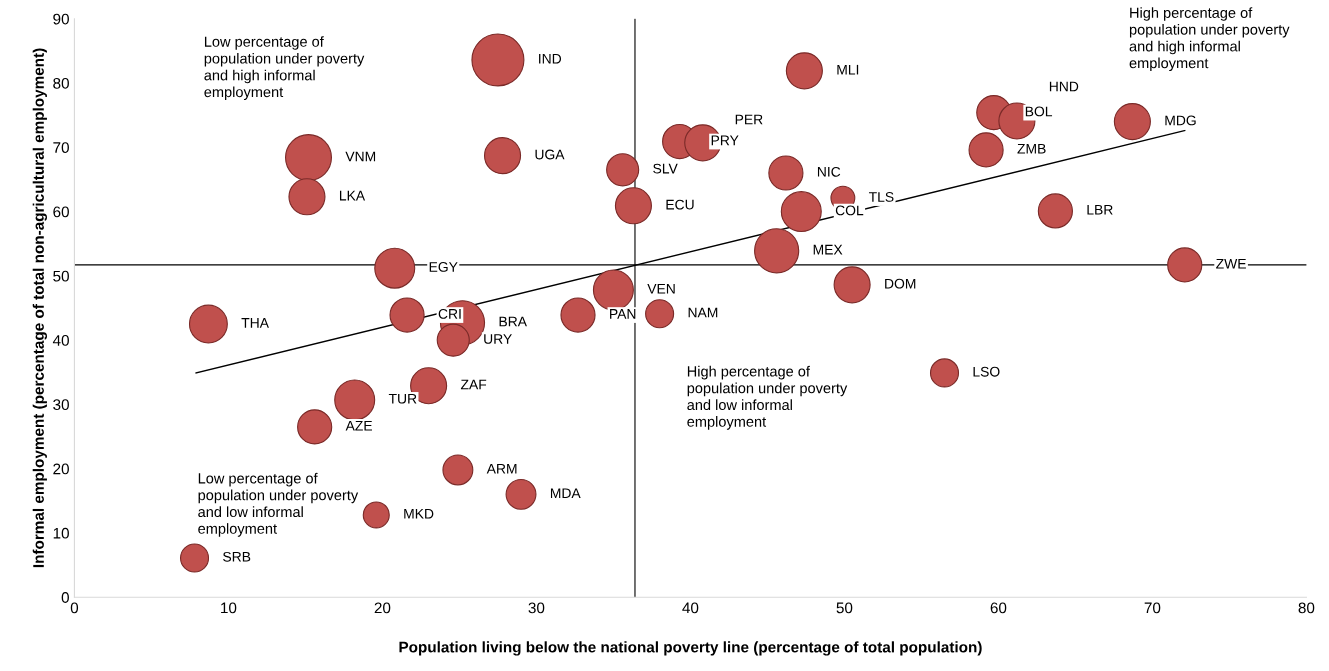 This screenshot has width=1329, height=671. Describe the element at coordinates (661, 289) in the screenshot. I see `data-label: VEN` at that location.